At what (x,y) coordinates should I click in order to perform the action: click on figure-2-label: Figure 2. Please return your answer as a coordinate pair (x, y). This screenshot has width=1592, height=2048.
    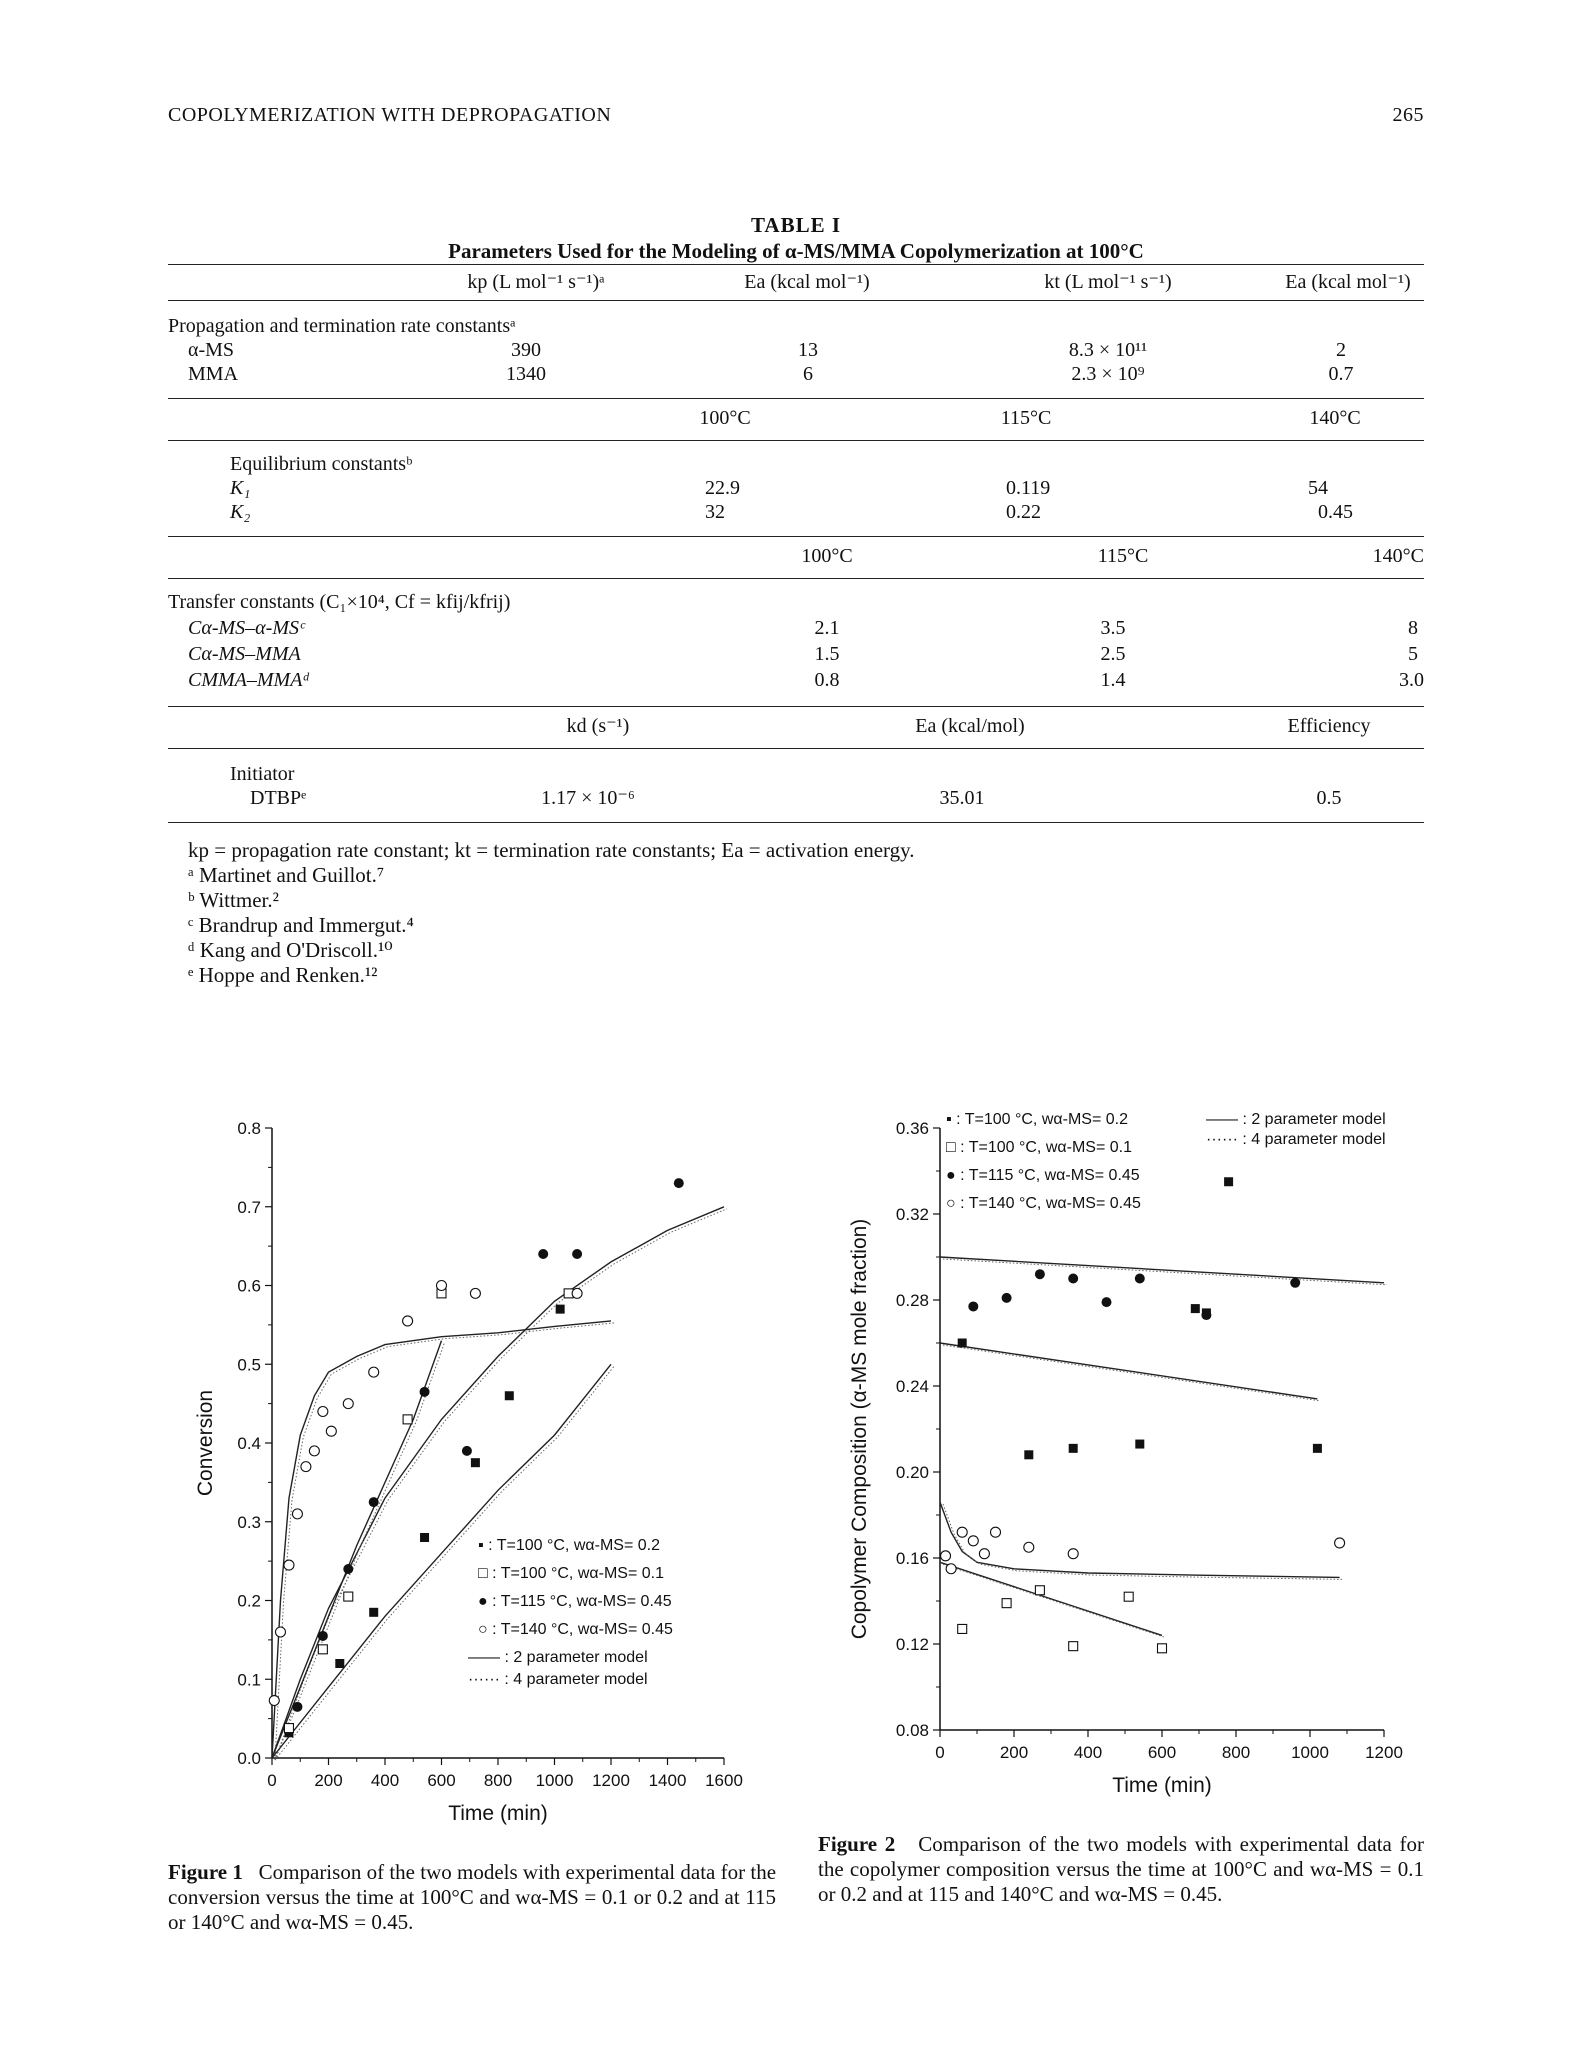
    Looking at the image, I should click on (857, 1844).